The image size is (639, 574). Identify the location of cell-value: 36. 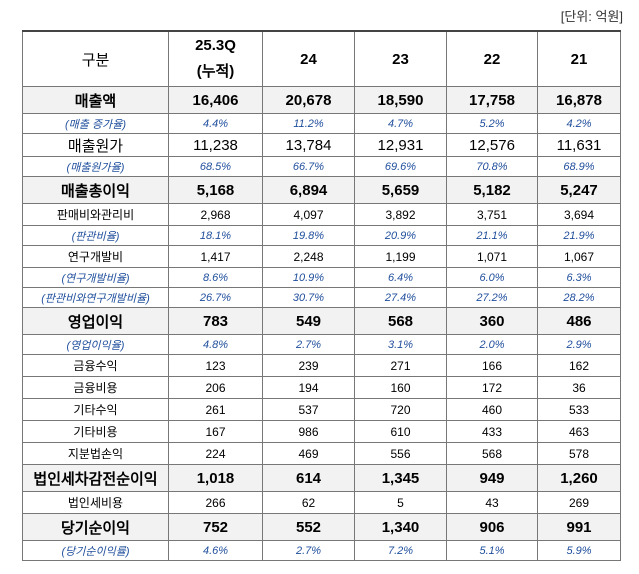
(579, 387).